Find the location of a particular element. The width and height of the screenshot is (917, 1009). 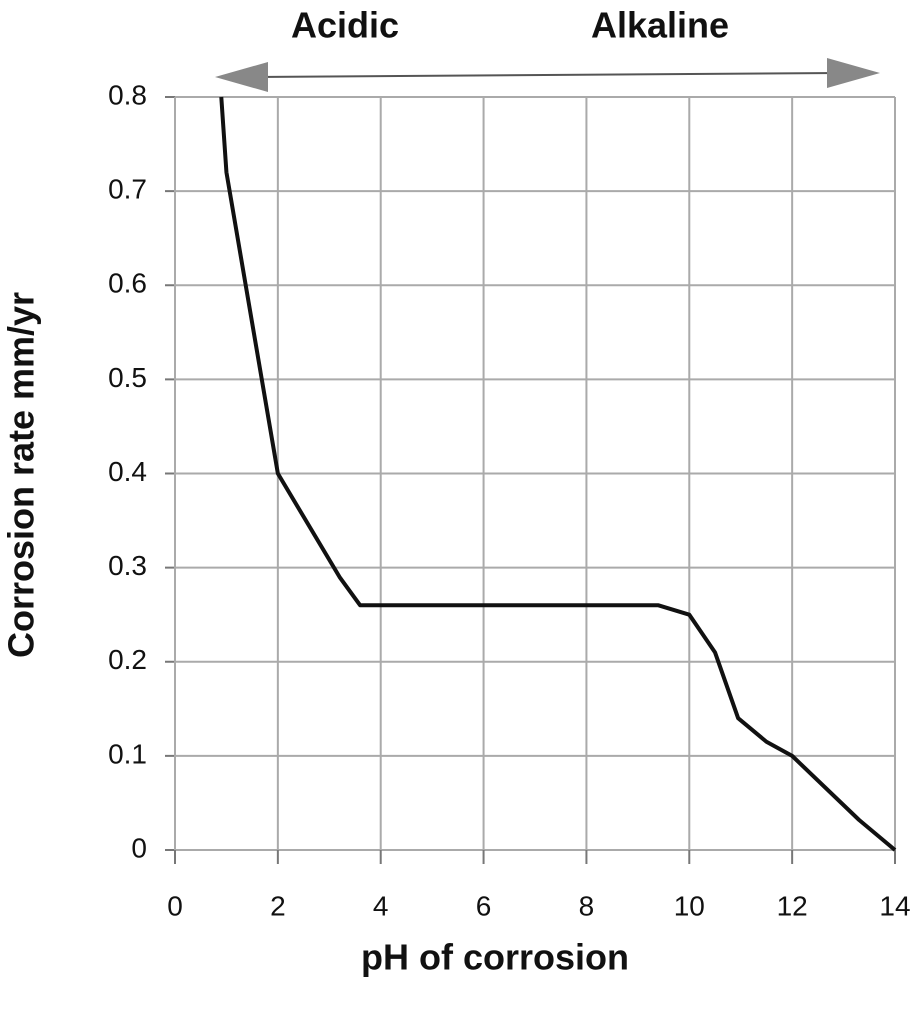

x-tick-label: 4 is located at coordinates (381, 905).